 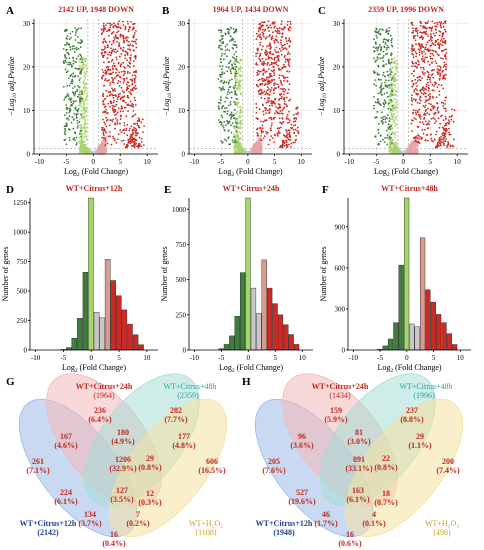 I want to click on y-tick-label: 20, so click(x=182, y=67).